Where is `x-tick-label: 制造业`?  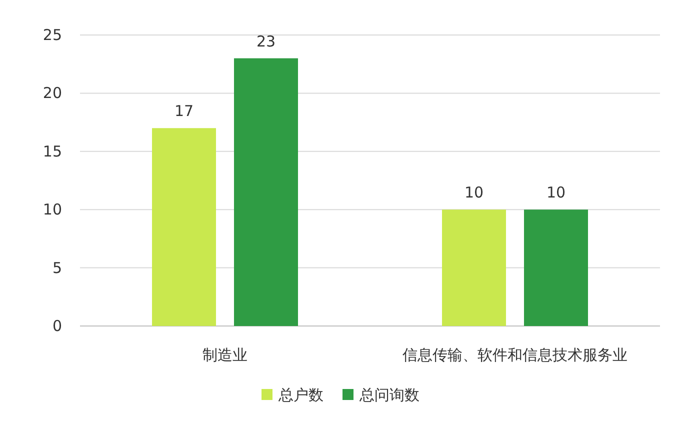 x-tick-label: 制造业 is located at coordinates (225, 355).